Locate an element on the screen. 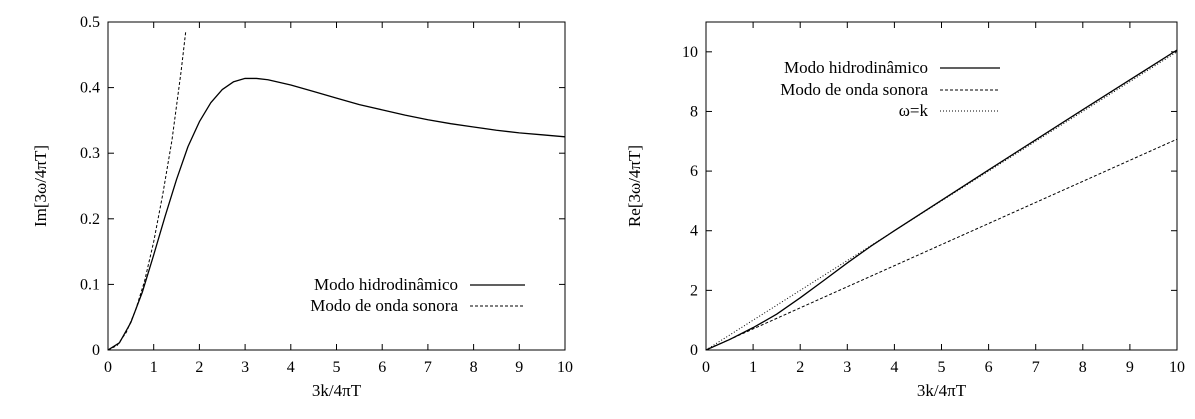 This screenshot has height=419, width=1195. right-legend-label-3: ω=k is located at coordinates (914, 110).